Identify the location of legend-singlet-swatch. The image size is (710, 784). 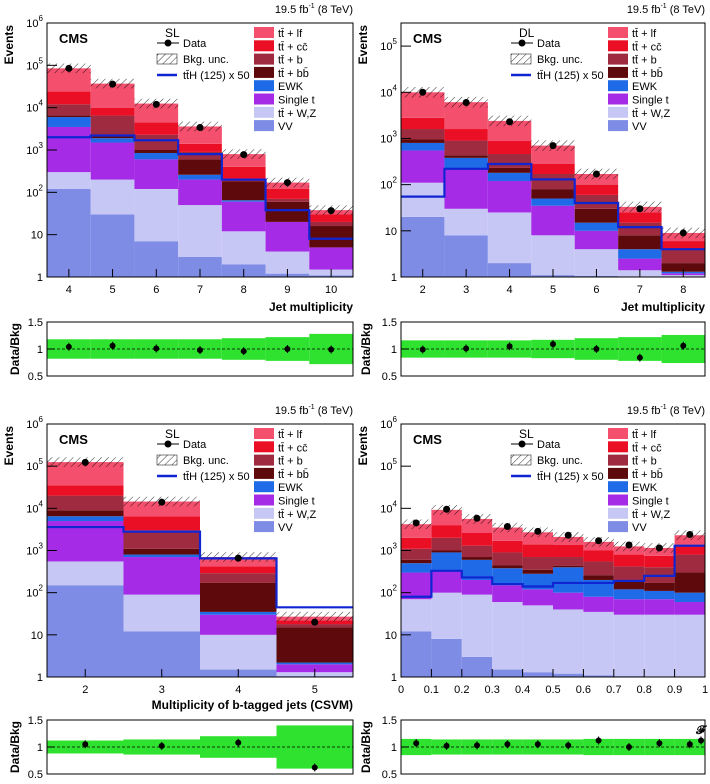
(618, 99).